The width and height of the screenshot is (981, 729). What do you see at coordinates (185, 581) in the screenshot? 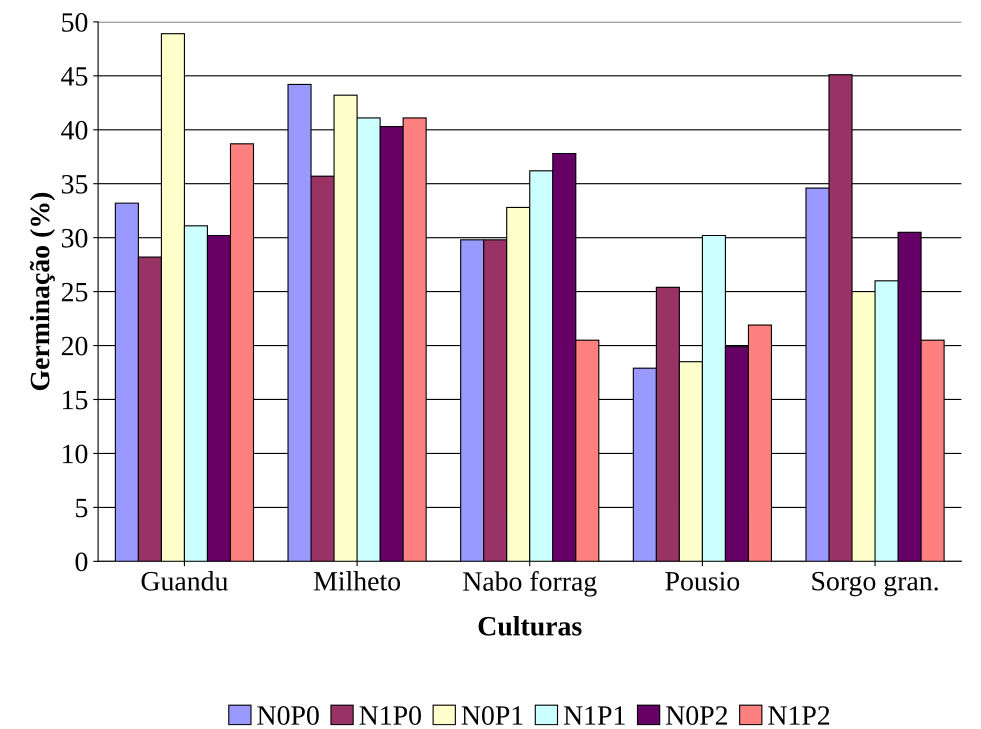
I see `x-tick-label: Guandu` at bounding box center [185, 581].